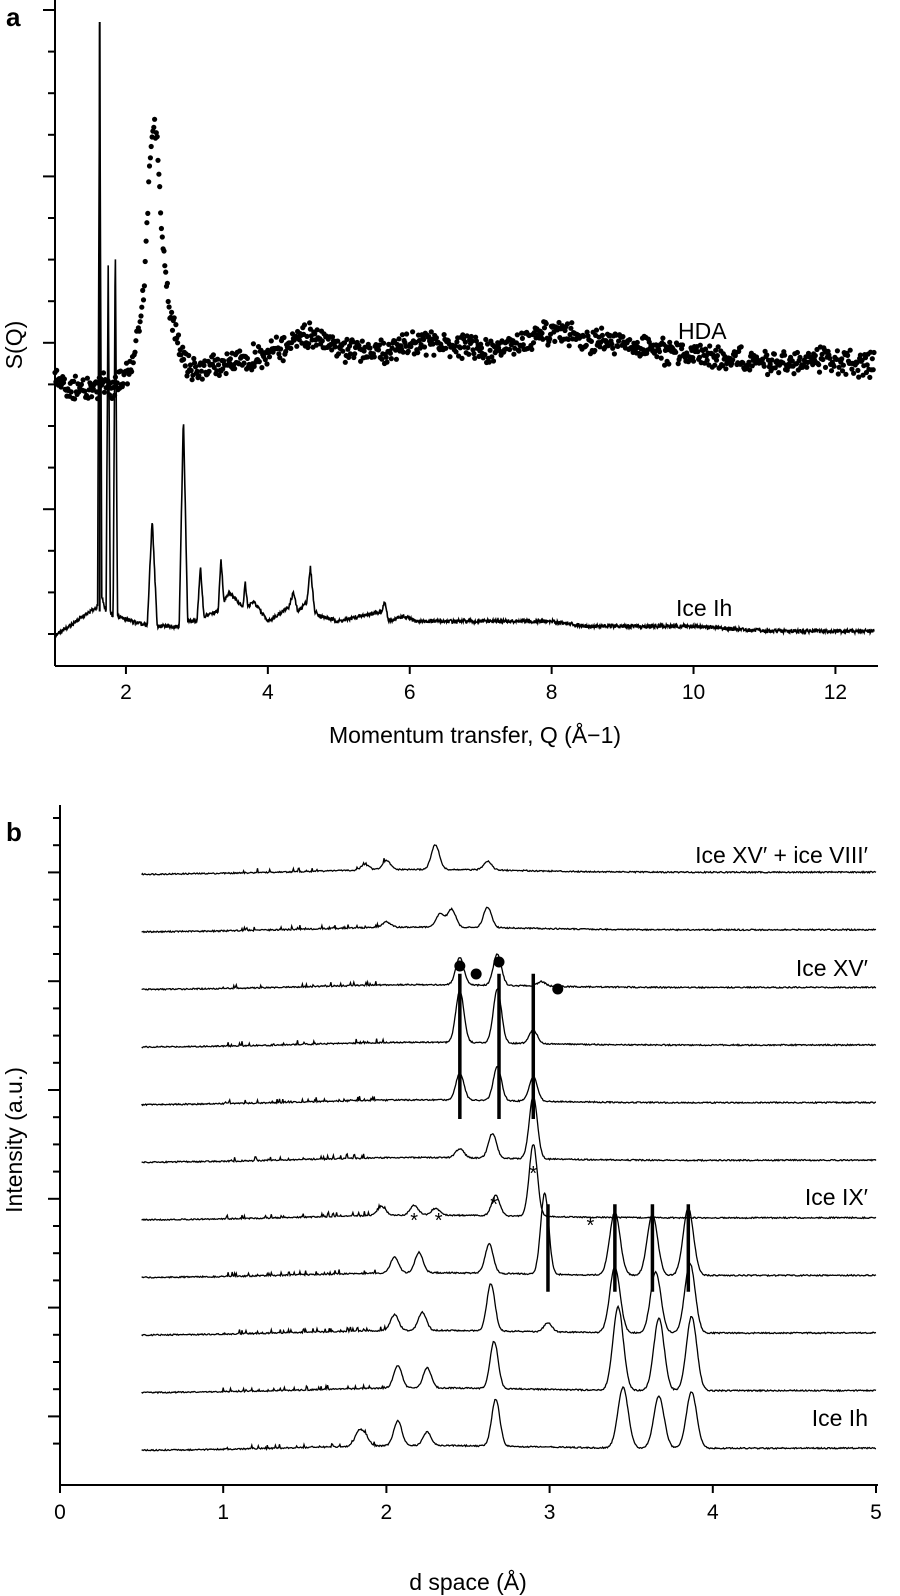  Describe the element at coordinates (468, 1504) in the screenshot. I see `panel-b-x-ticks: 0 1 2 3 4 5` at that location.